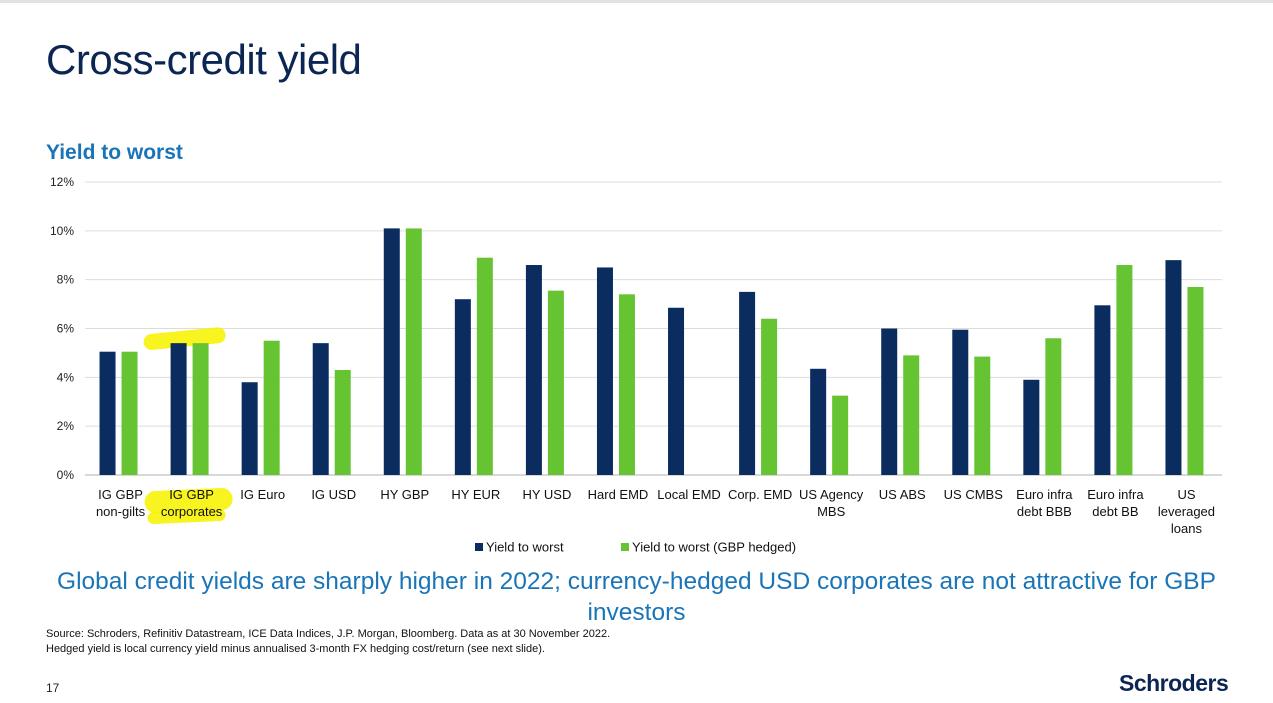 The image size is (1273, 703). I want to click on y-tick-label: 6%, so click(66, 329).